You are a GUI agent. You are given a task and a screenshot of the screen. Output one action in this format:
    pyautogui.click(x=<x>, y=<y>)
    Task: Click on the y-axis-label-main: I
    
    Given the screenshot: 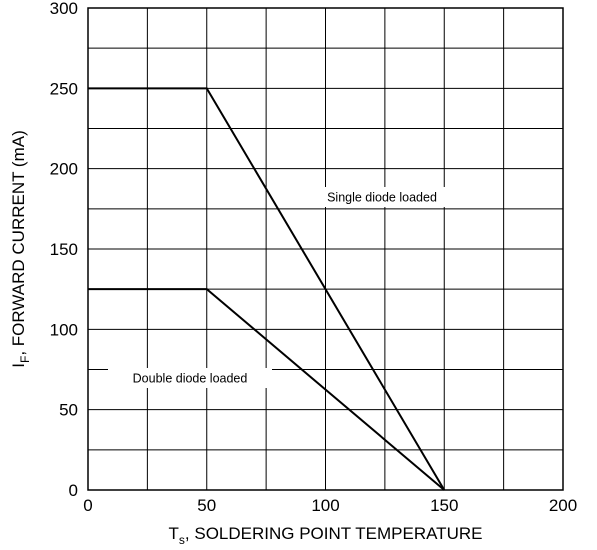 What is the action you would take?
    pyautogui.click(x=18, y=365)
    